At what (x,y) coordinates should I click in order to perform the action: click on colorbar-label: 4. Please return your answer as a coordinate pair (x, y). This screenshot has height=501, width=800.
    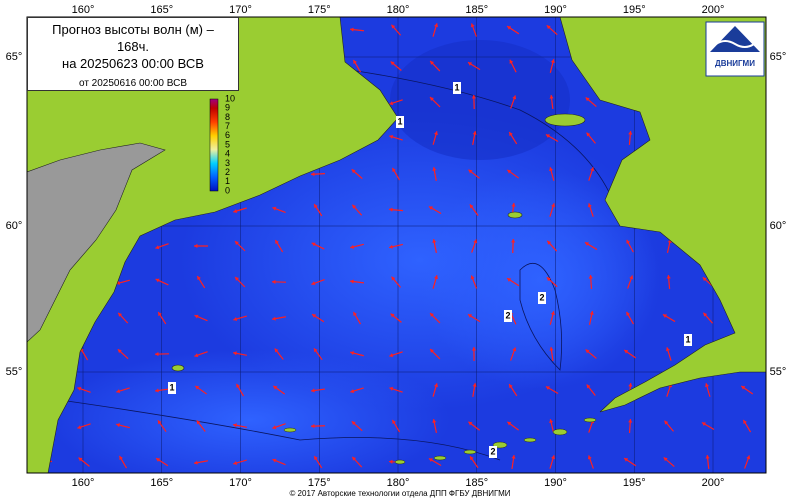
    Looking at the image, I should click on (227, 154).